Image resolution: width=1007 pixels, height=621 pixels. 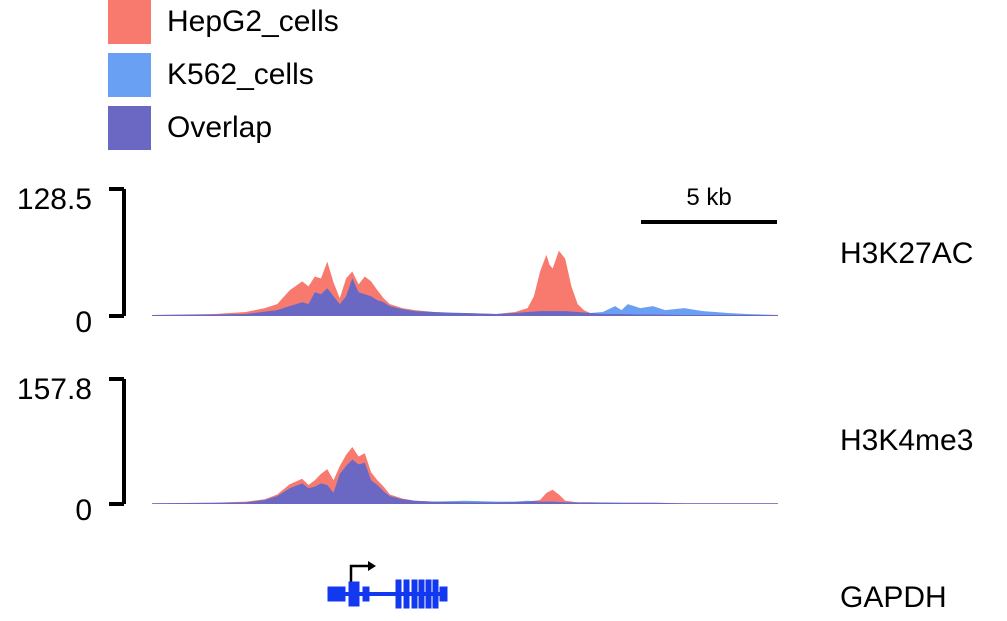 I want to click on legend-item-hepg2: HepG2_cells, so click(x=223, y=22).